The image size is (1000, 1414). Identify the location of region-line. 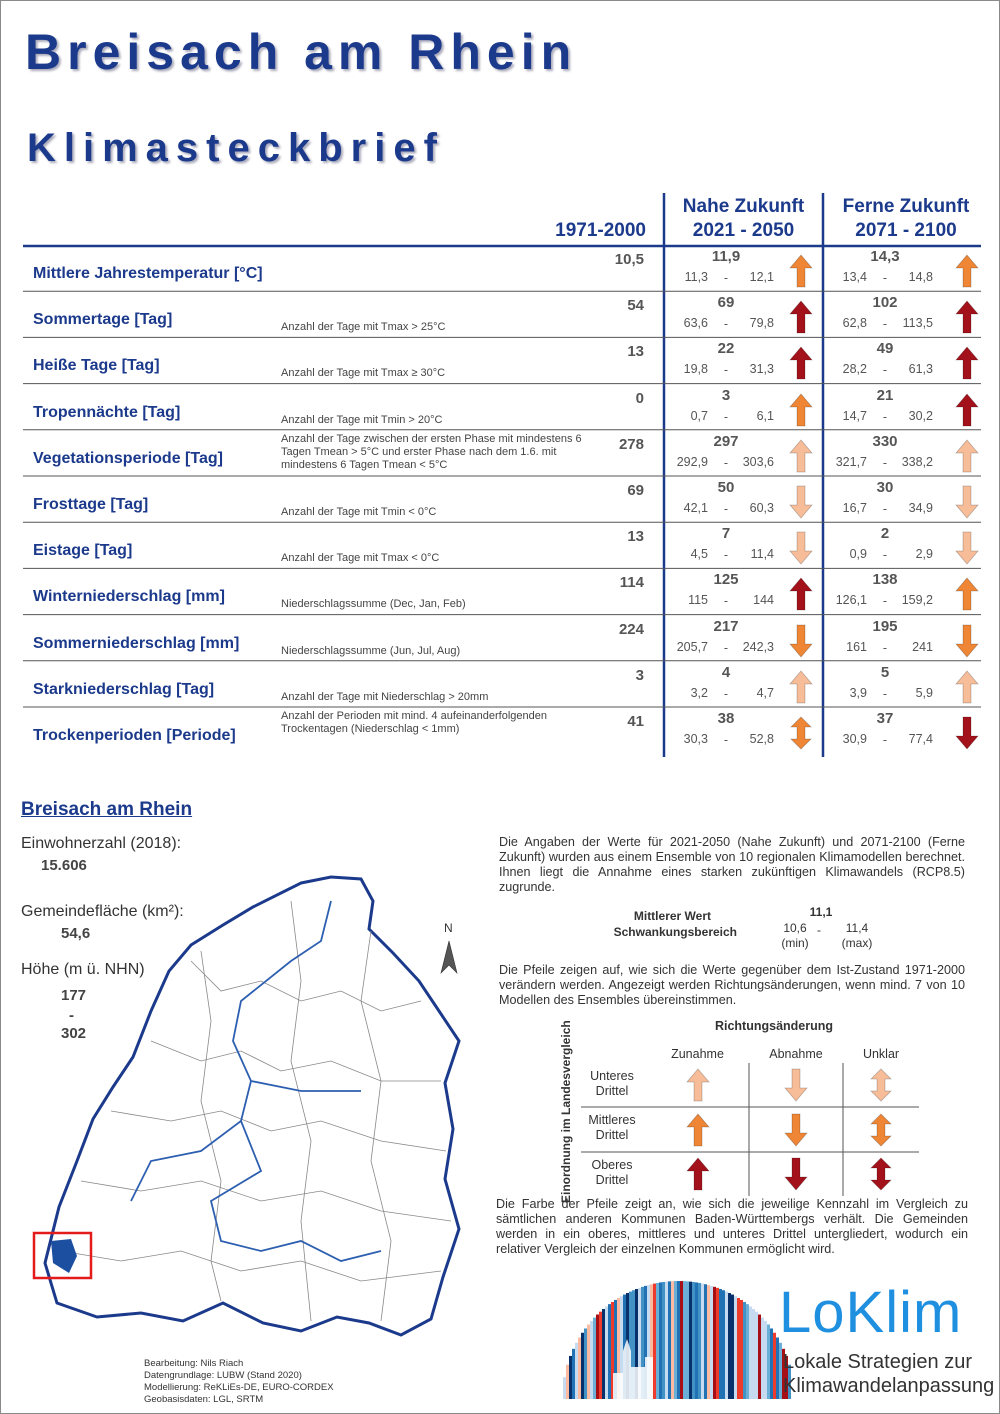
(191, 1141).